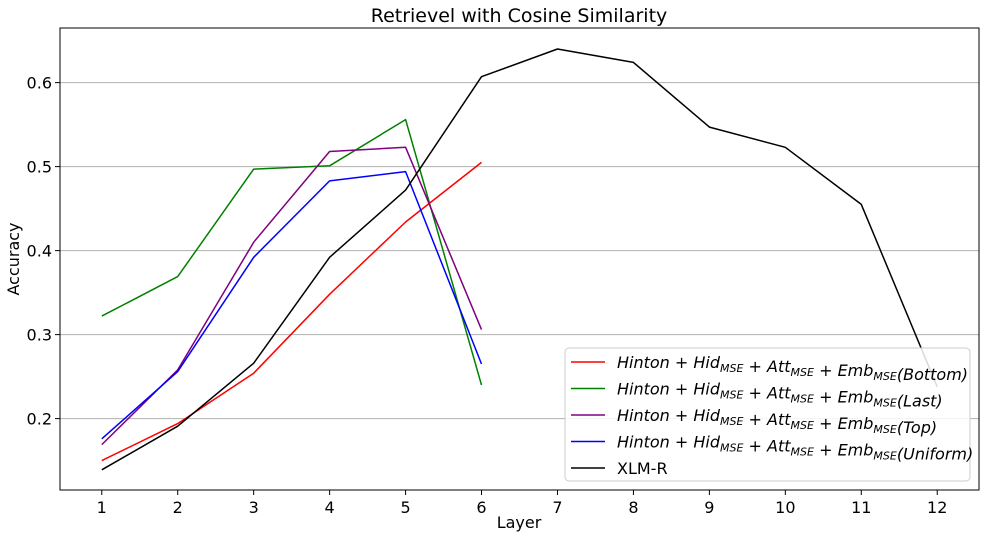  I want to click on y-tick-label: 0.3, so click(39, 335).